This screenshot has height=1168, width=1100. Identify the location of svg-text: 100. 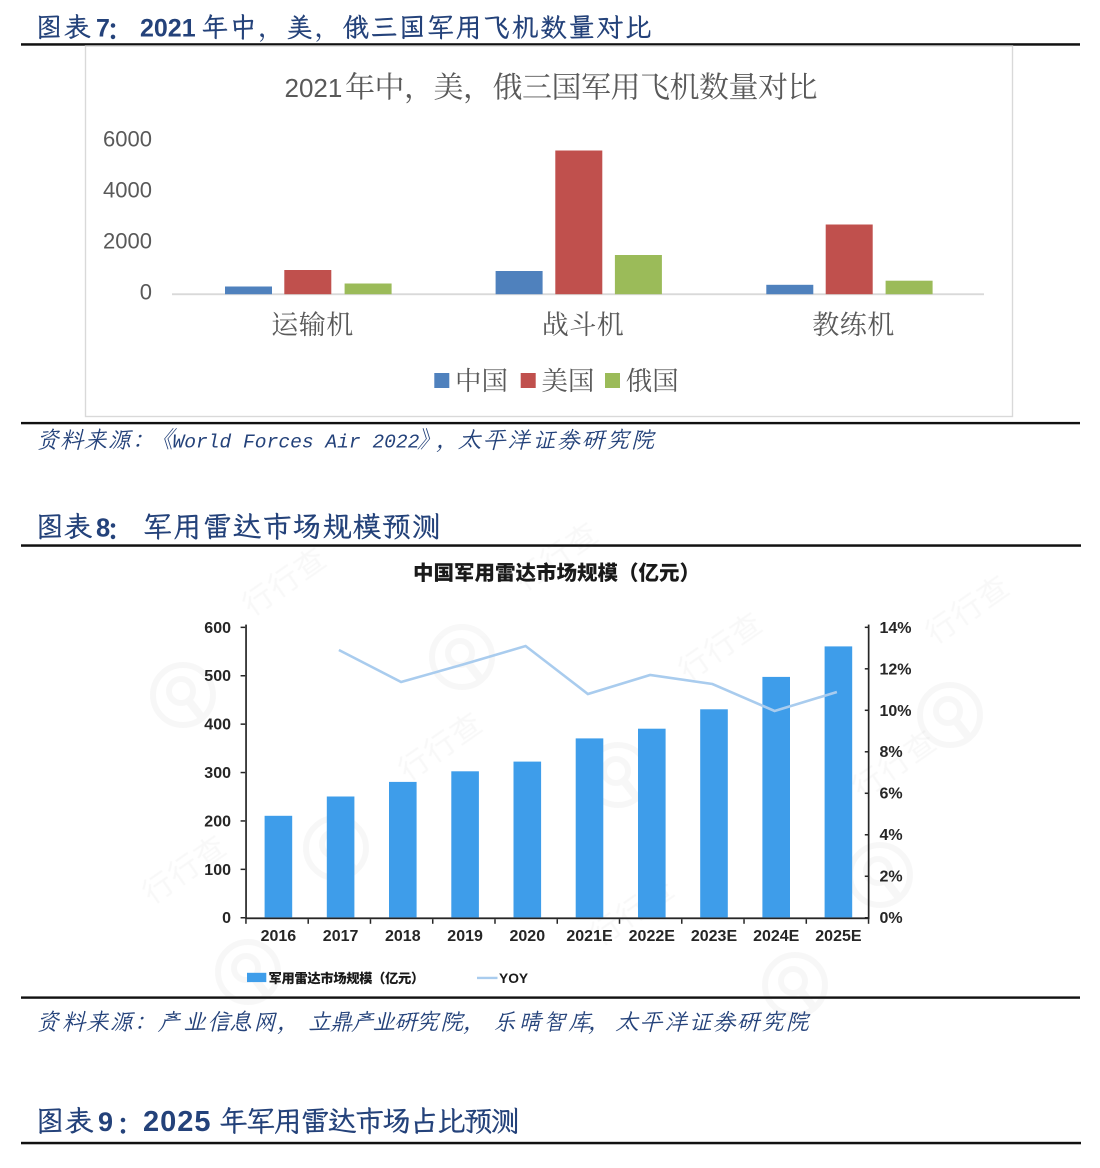
(217, 870).